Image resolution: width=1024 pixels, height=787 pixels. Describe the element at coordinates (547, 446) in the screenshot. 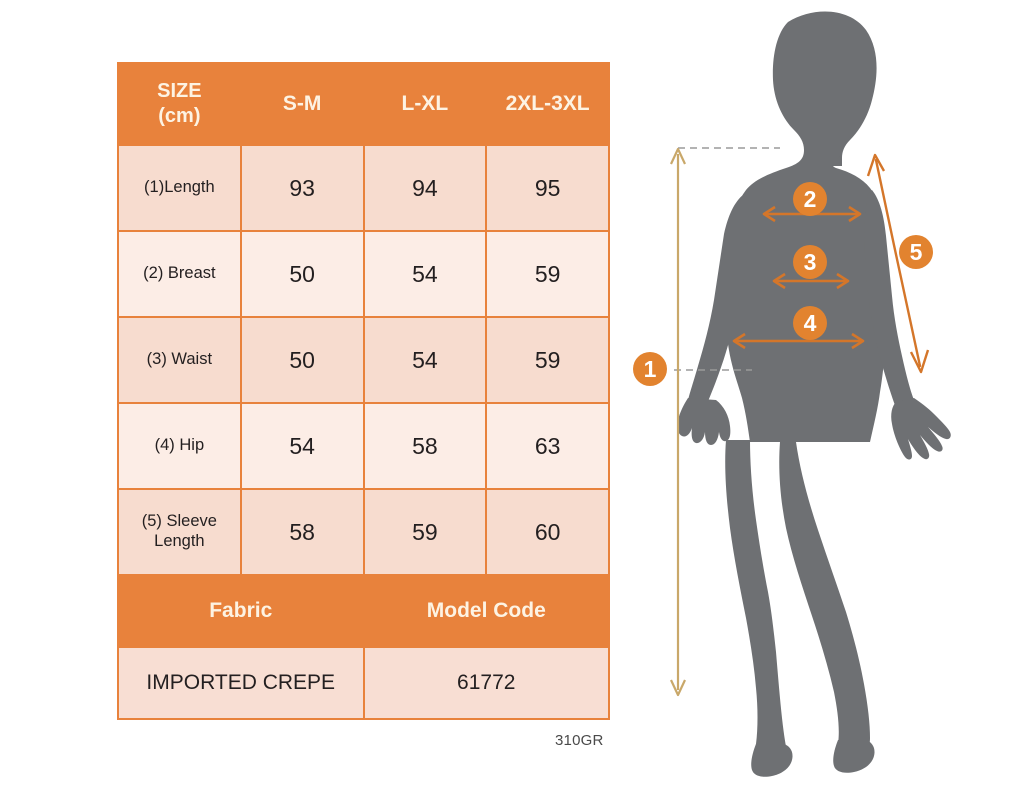

I see `cell-hip-2xl-3xl: 63` at that location.